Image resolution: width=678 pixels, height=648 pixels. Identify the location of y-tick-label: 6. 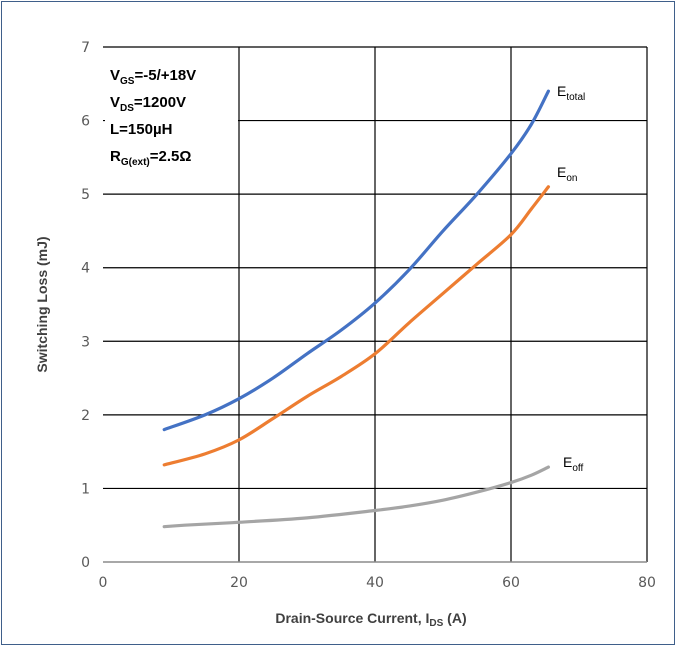
(85, 122).